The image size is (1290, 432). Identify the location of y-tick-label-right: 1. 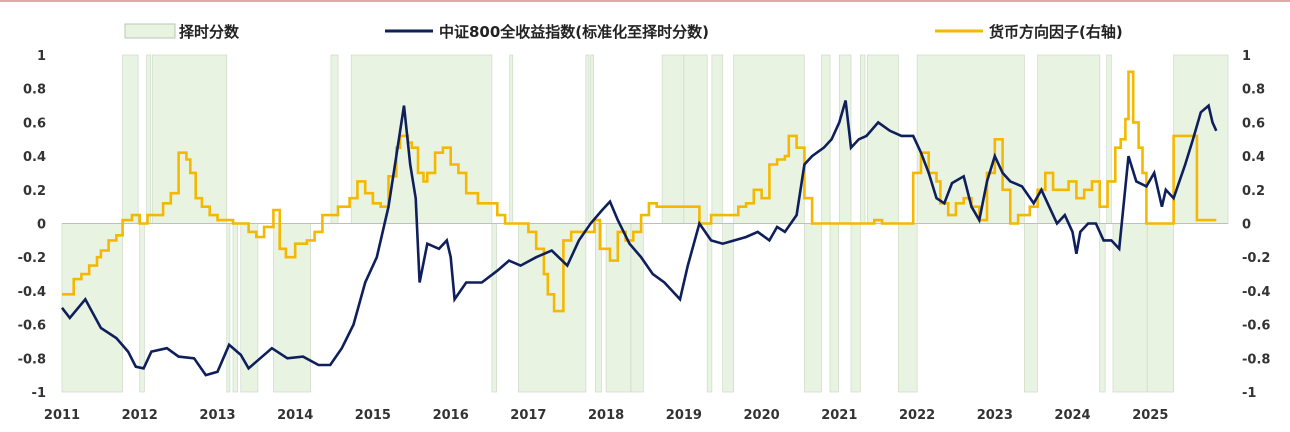
(1246, 56).